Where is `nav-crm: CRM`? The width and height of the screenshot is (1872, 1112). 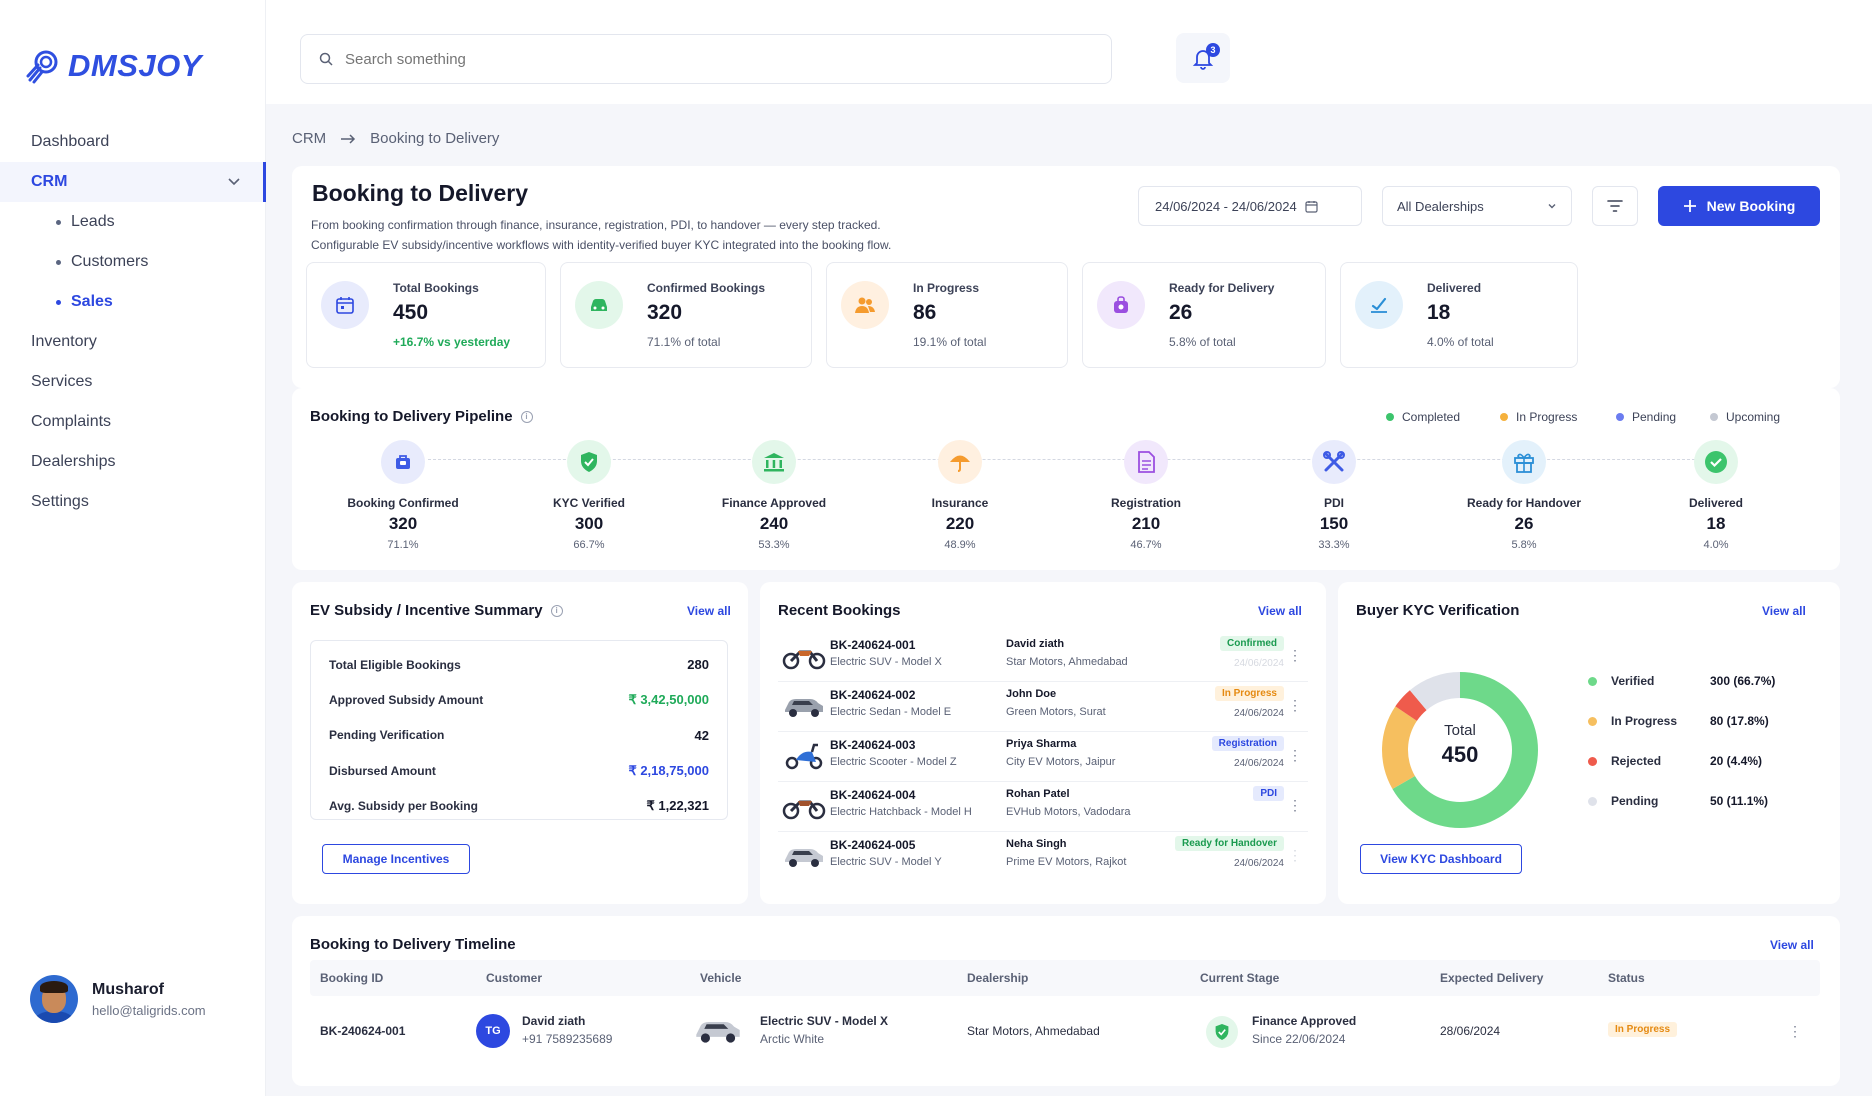 nav-crm: CRM is located at coordinates (133, 182).